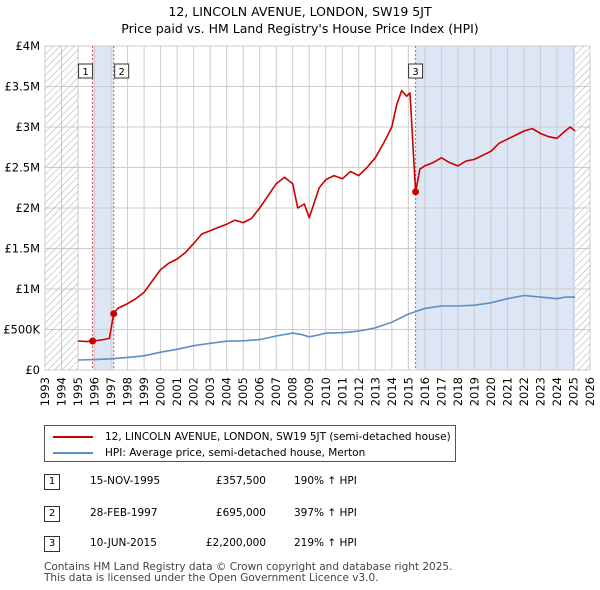  Describe the element at coordinates (293, 391) in the screenshot. I see `x-tick-label: 2008` at that location.